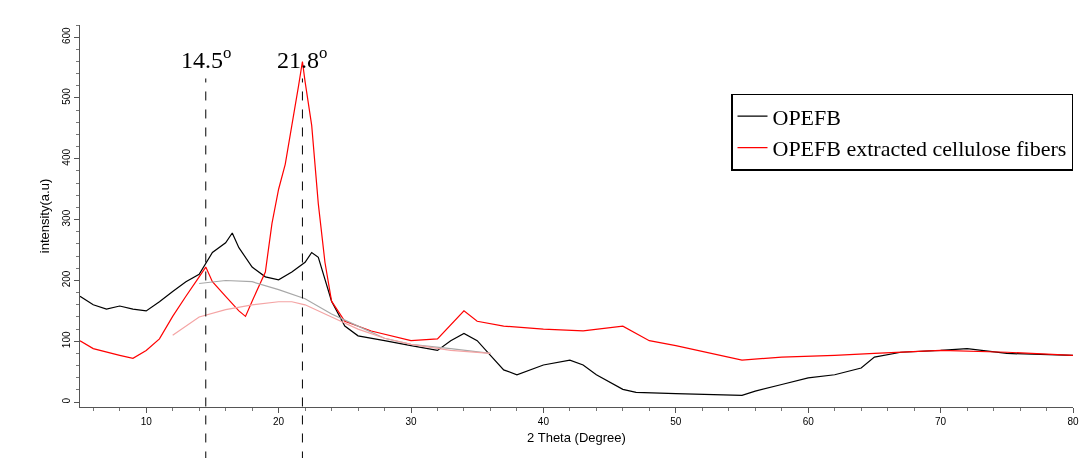  Describe the element at coordinates (206, 58) in the screenshot. I see `ref-line-label: 14.5$^{o}$` at that location.